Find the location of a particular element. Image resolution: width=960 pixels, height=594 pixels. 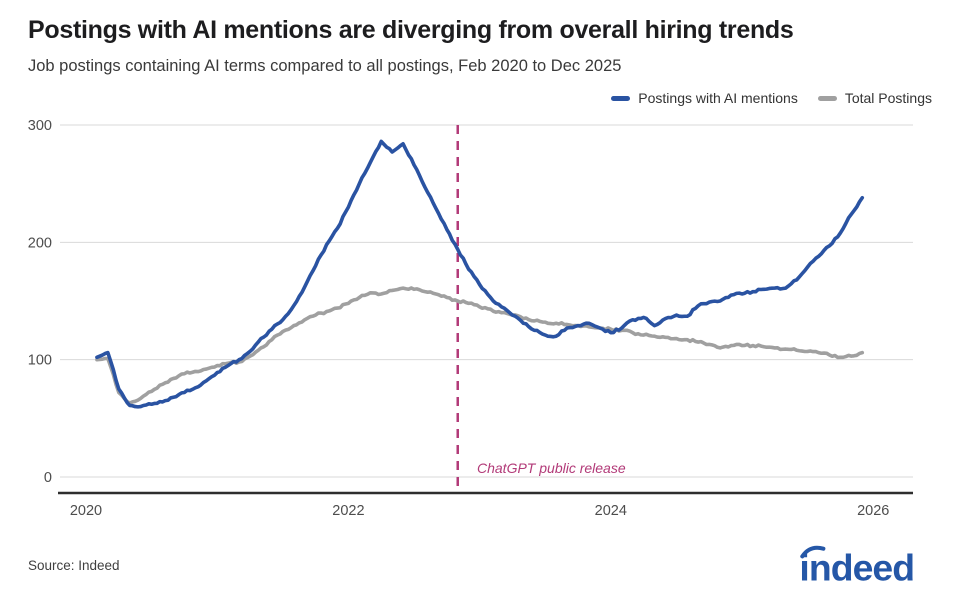

legend-item-total-postings: Total Postings is located at coordinates (874, 98).